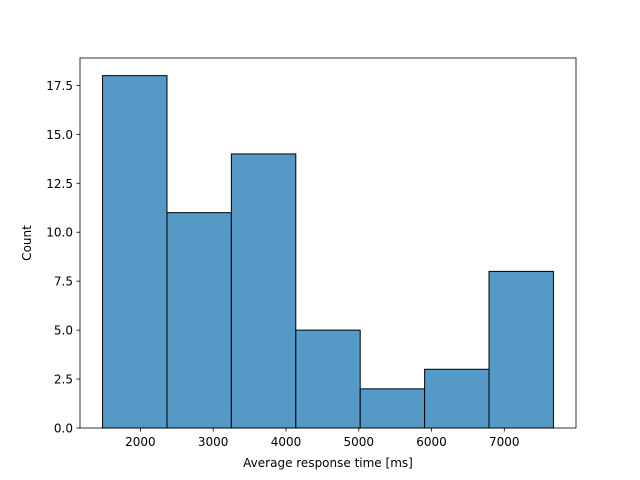 This screenshot has height=480, width=640. I want to click on y-axis-label: Count, so click(27, 243).